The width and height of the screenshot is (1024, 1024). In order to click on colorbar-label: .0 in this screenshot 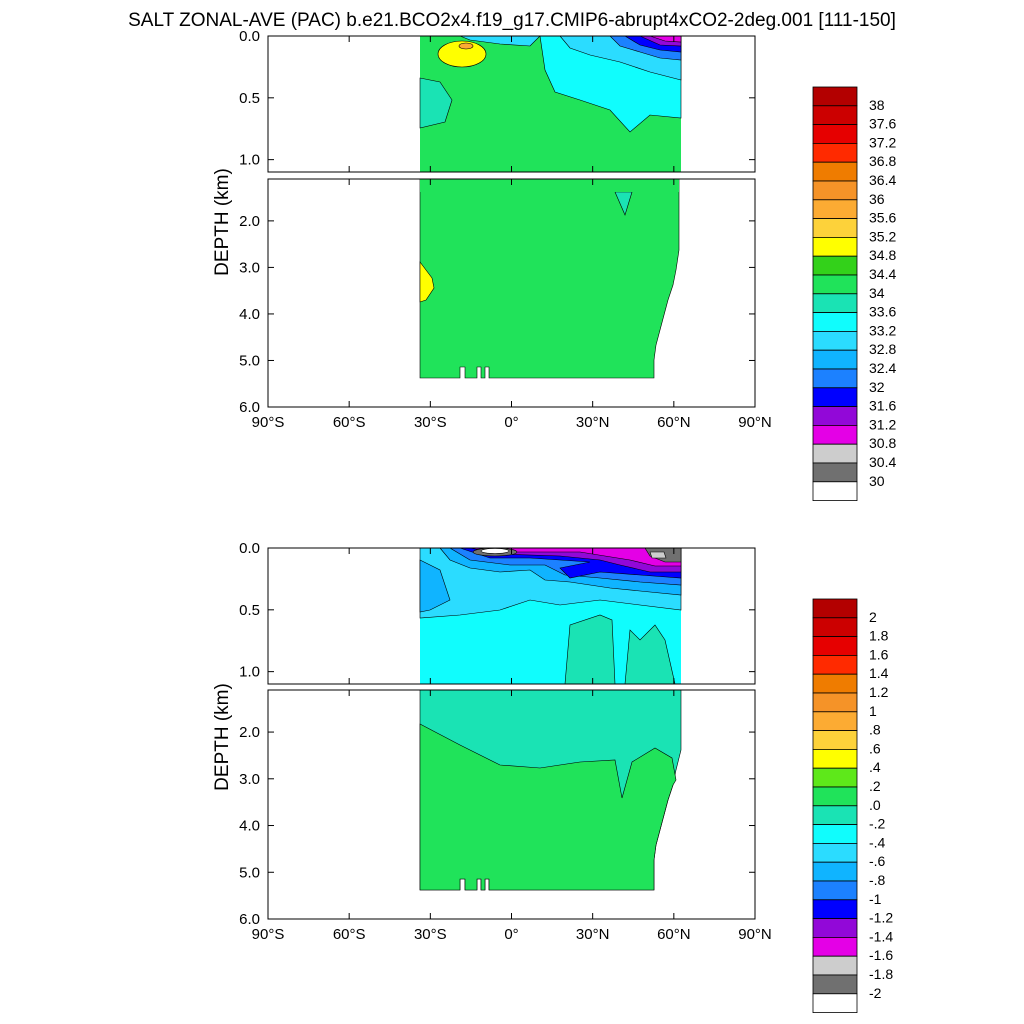, I will do `click(875, 805)`.